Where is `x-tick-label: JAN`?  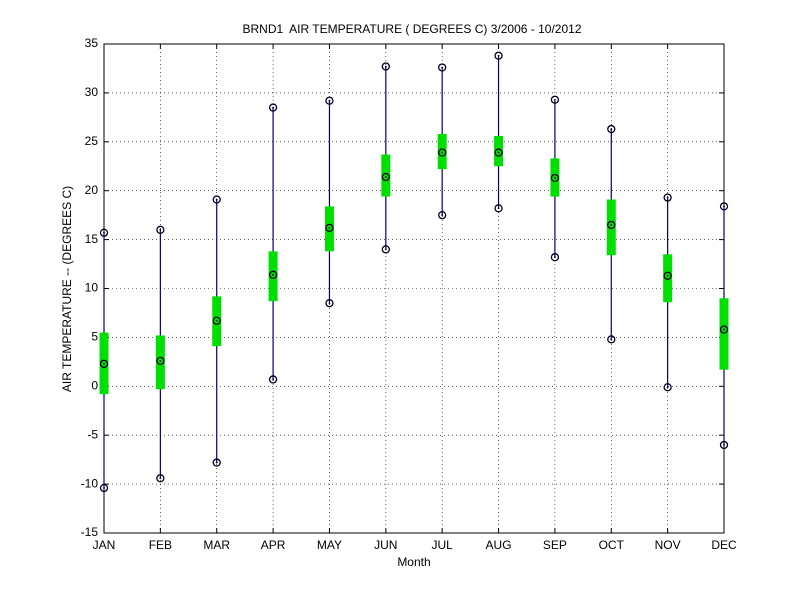
x-tick-label: JAN is located at coordinates (104, 545).